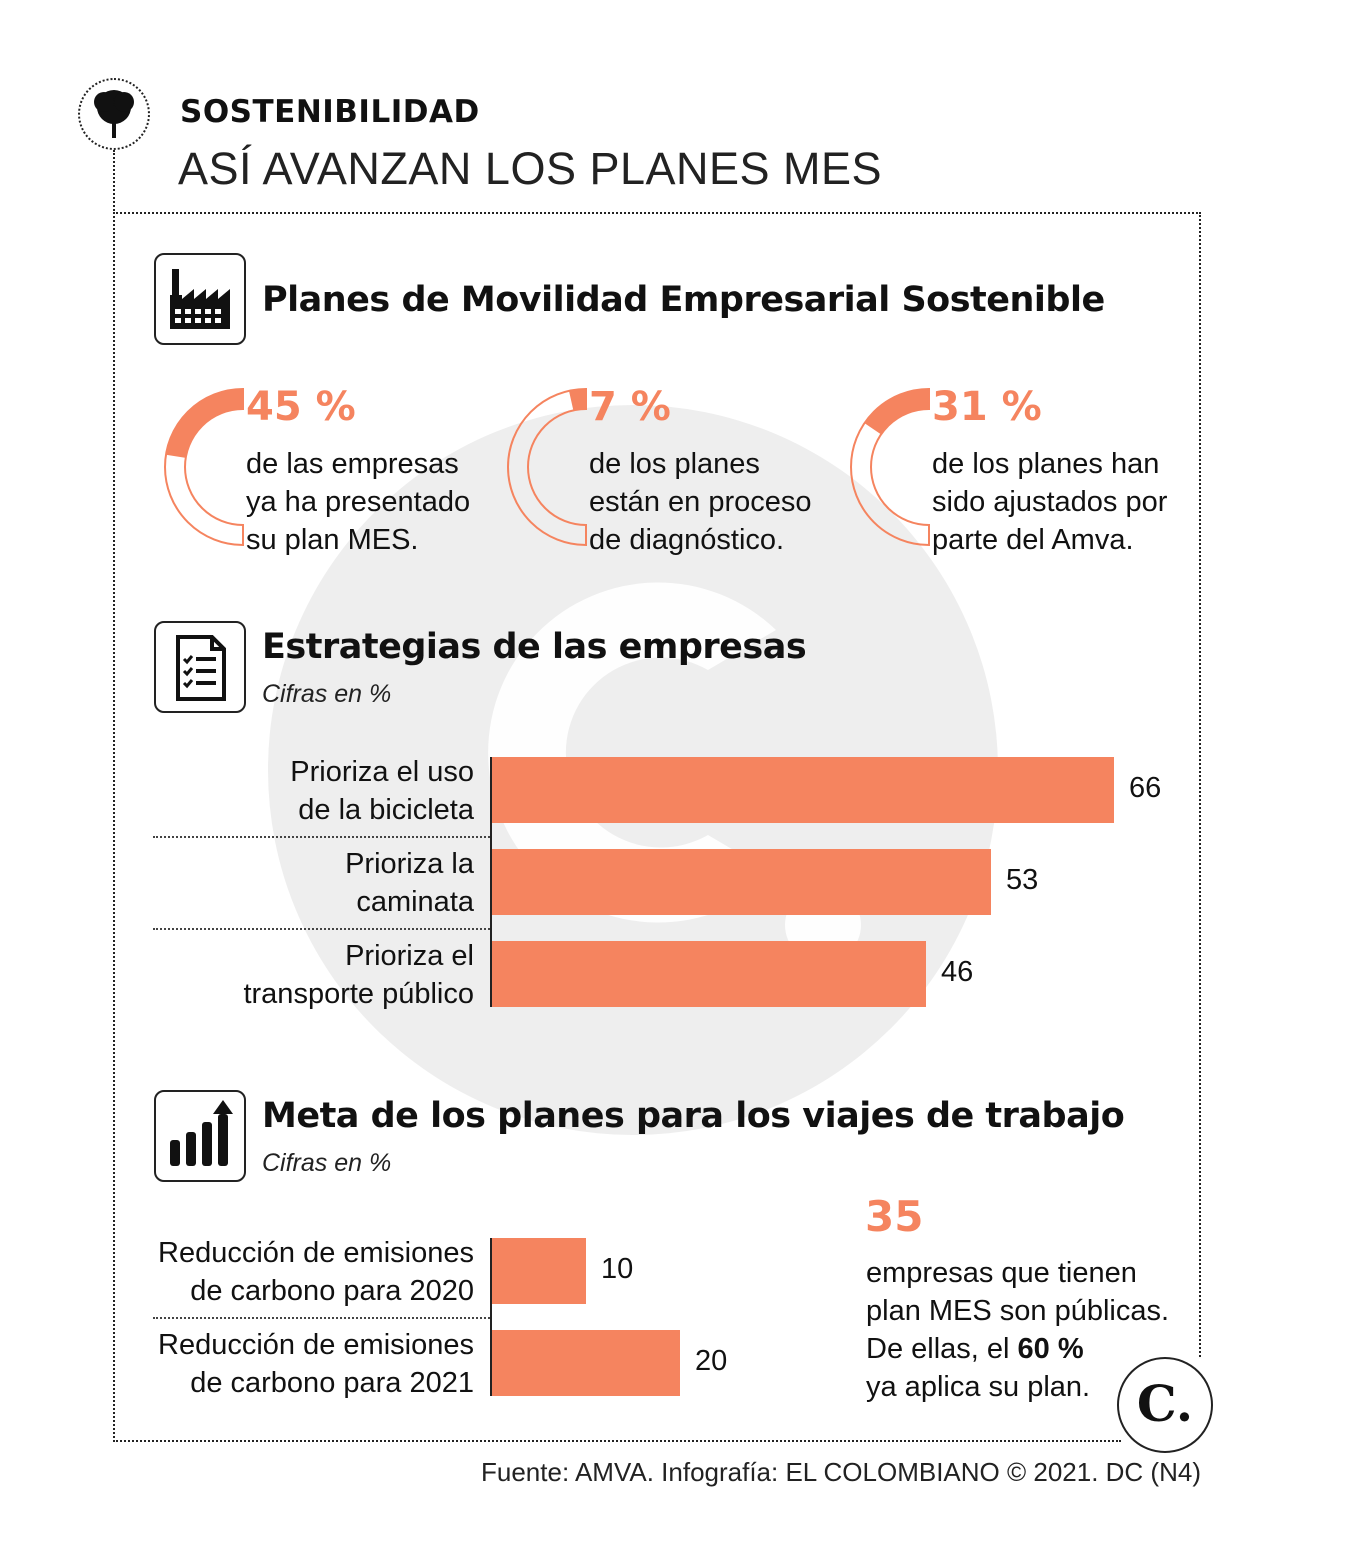  I want to click on bar-category-line: de carbono para 2020, so click(332, 1291).